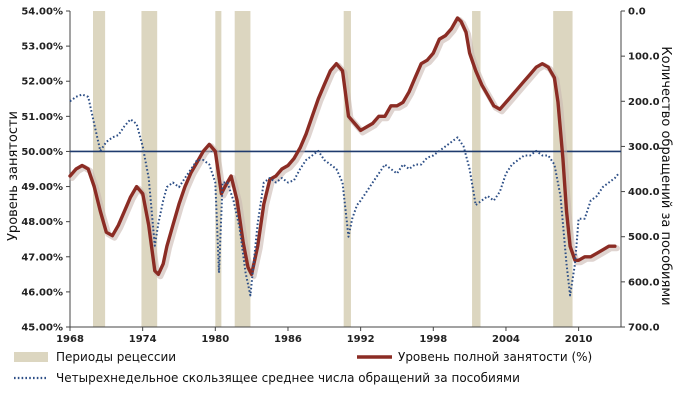 This screenshot has height=404, width=680. I want to click on legend-label-recession: Периоды рецессии, so click(116, 357).